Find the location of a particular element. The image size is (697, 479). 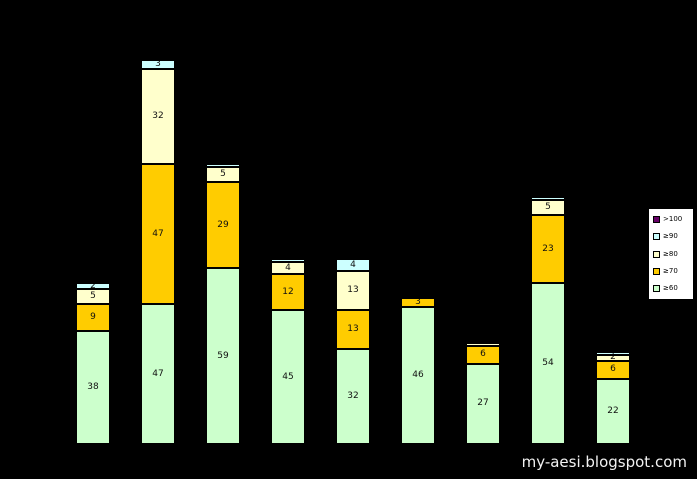

bar-segment: 22 is located at coordinates (613, 411).